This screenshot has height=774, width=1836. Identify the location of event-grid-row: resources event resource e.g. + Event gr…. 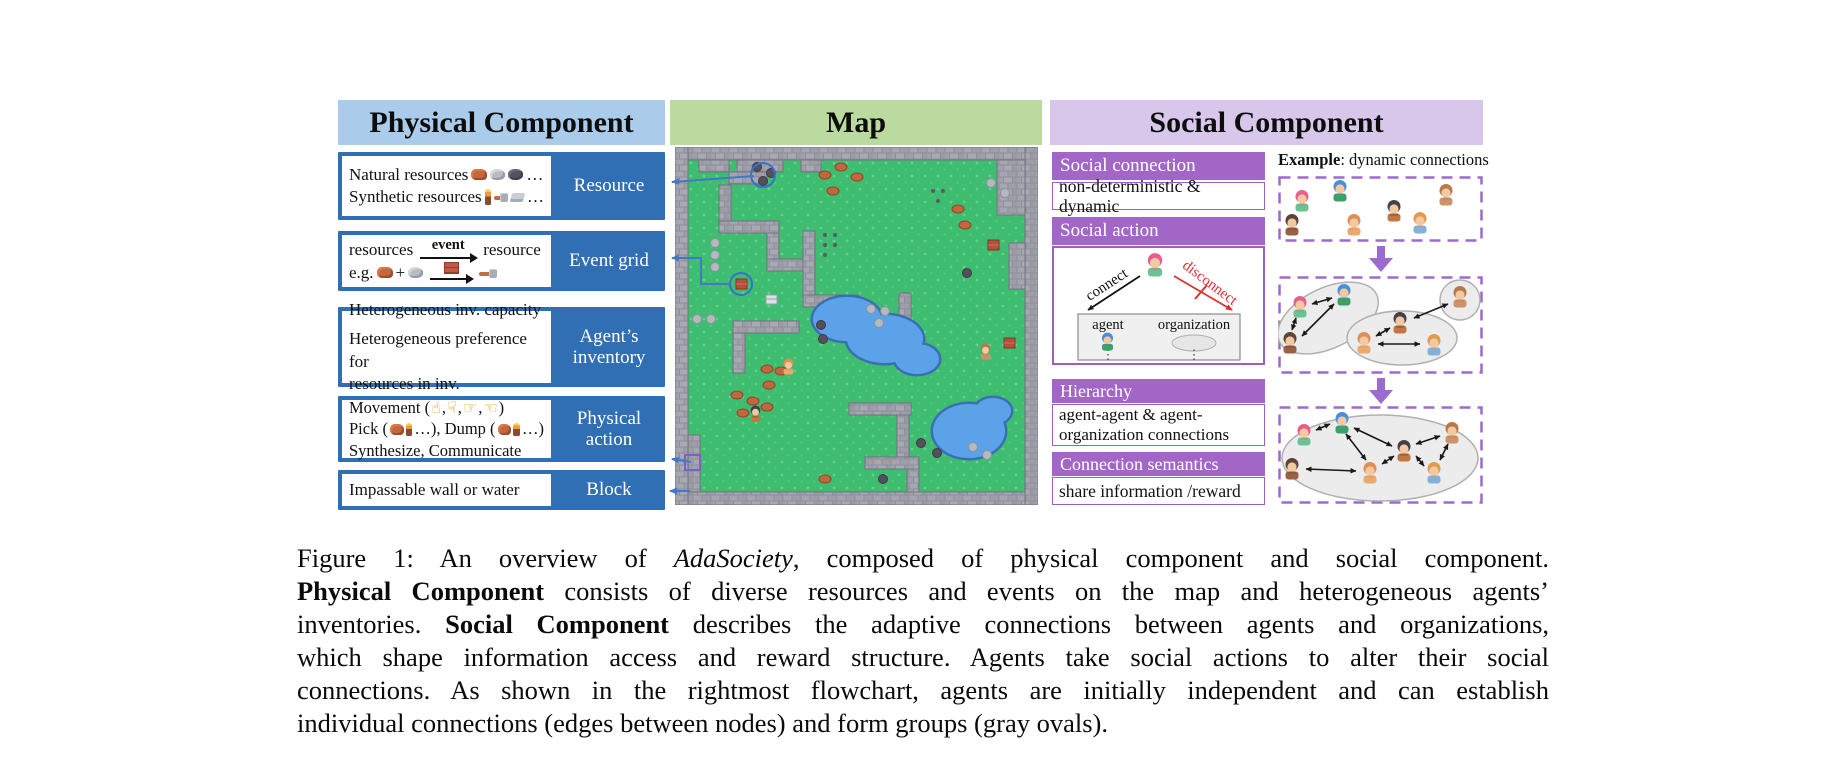
(501, 261).